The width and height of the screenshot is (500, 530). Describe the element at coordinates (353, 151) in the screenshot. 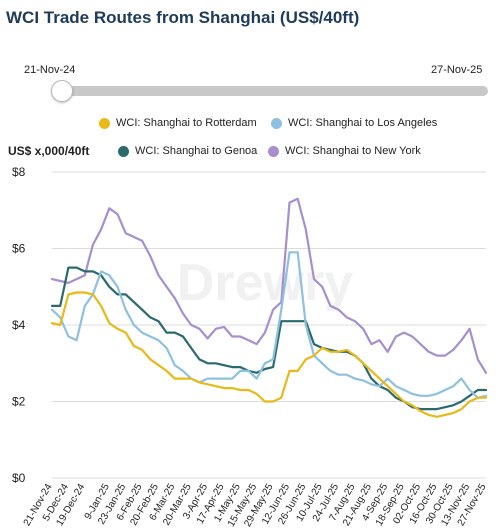

I see `legend-label-new-york: WCI: Shanghai to New York` at that location.